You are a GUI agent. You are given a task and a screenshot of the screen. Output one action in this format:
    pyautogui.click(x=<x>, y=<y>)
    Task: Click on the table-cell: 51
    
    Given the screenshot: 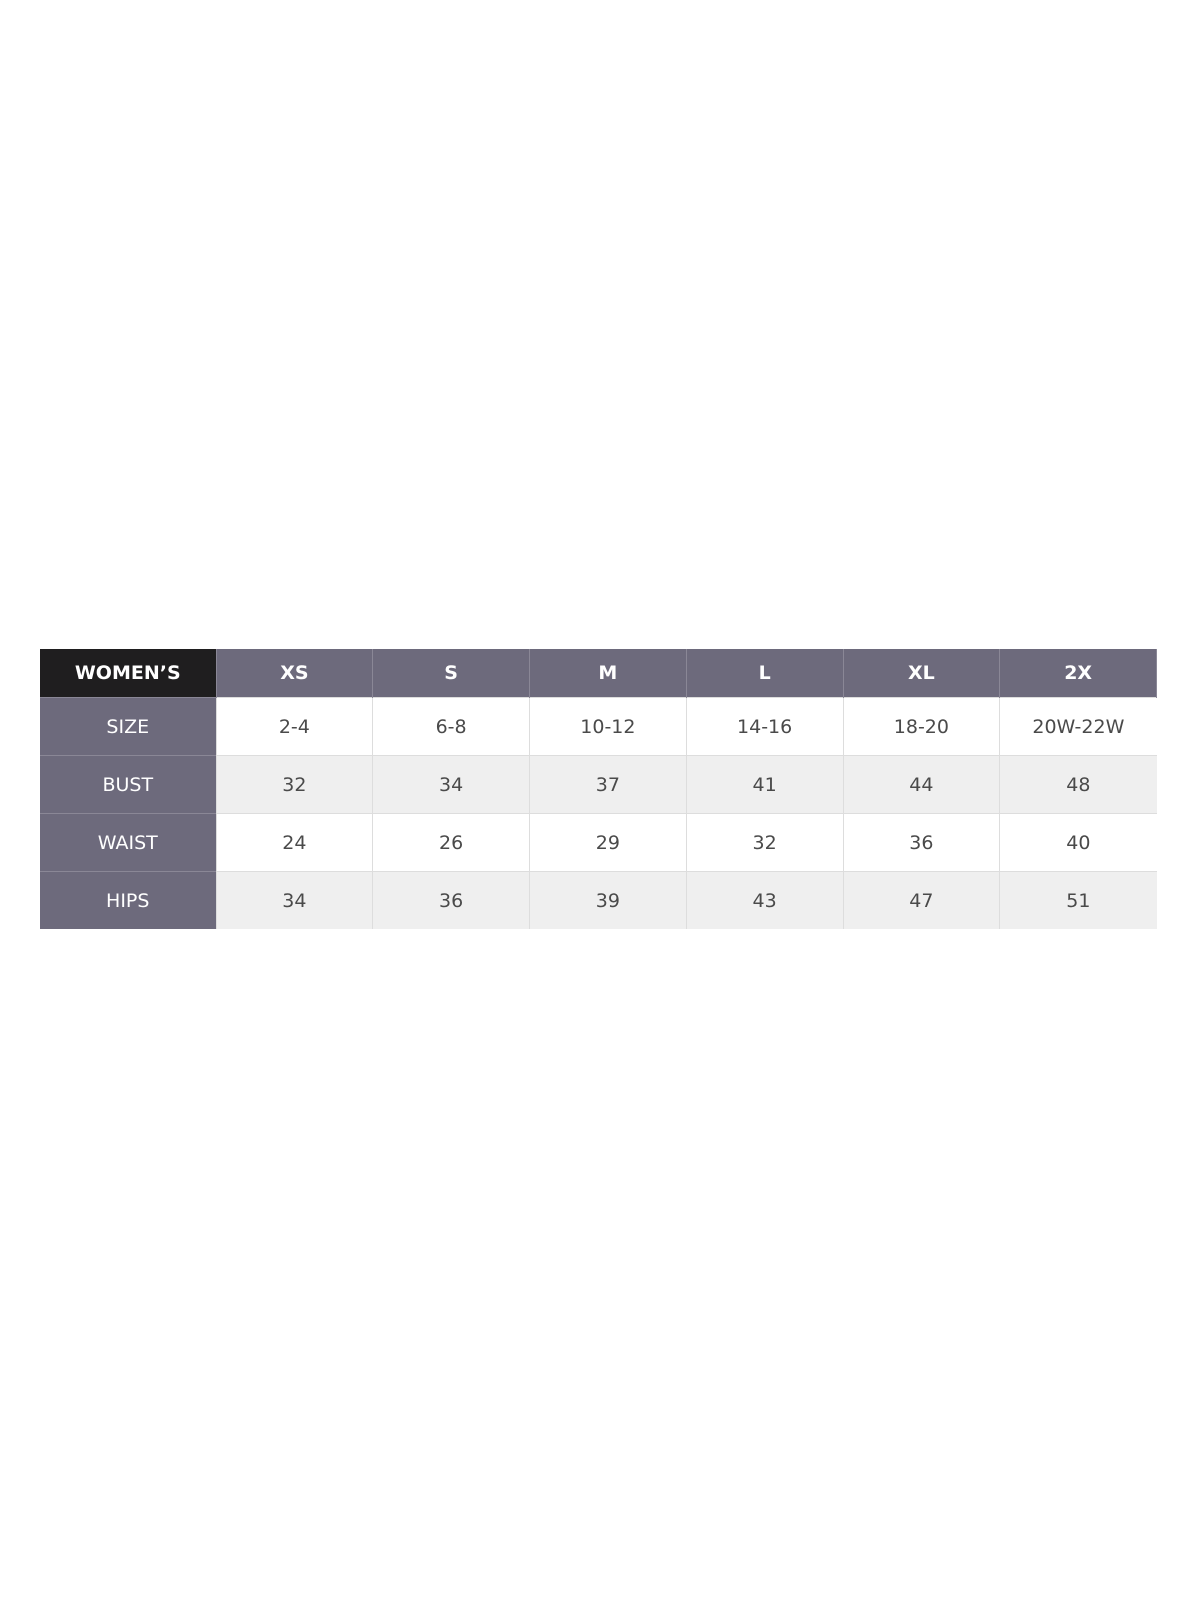 What is the action you would take?
    pyautogui.click(x=1078, y=900)
    